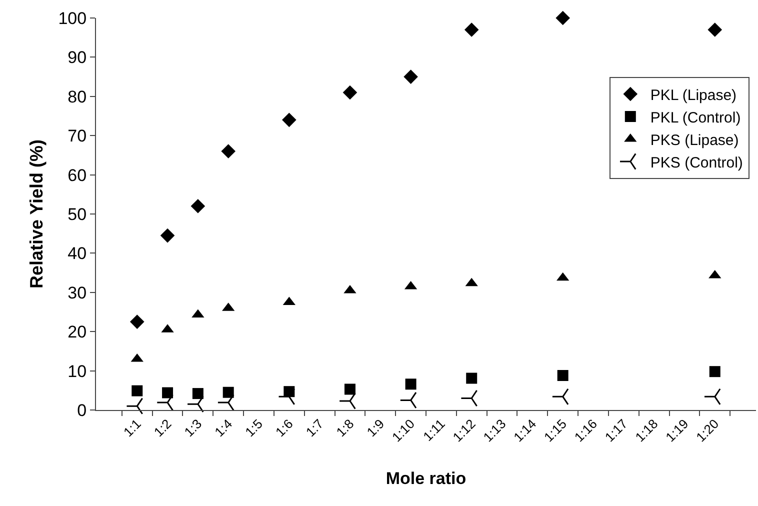 This screenshot has width=758, height=506. Describe the element at coordinates (345, 428) in the screenshot. I see `x-tick-label: 1:8` at that location.